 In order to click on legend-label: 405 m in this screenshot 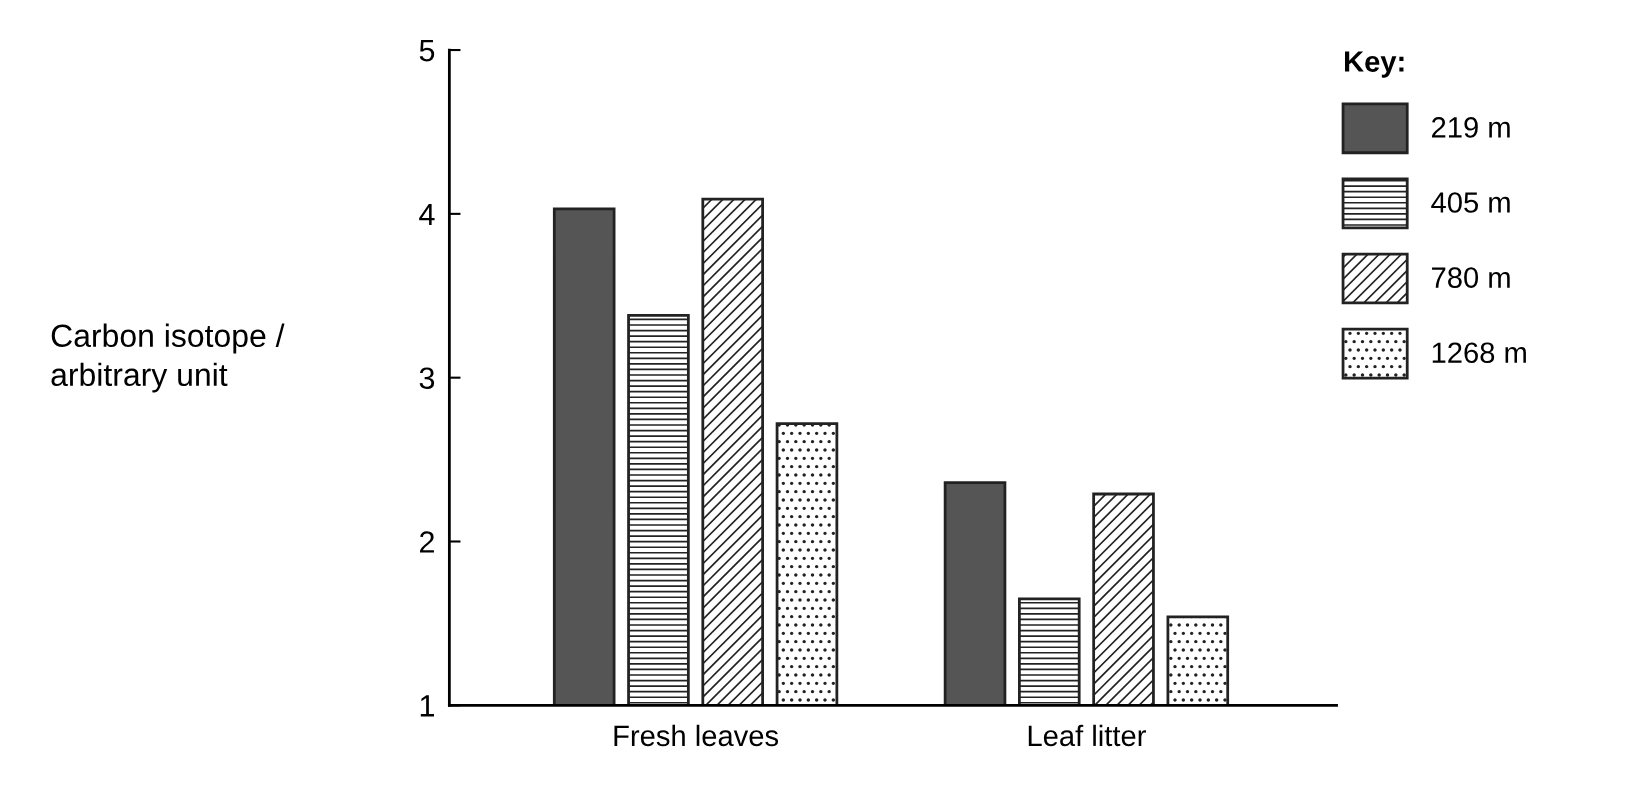, I will do `click(1470, 202)`.